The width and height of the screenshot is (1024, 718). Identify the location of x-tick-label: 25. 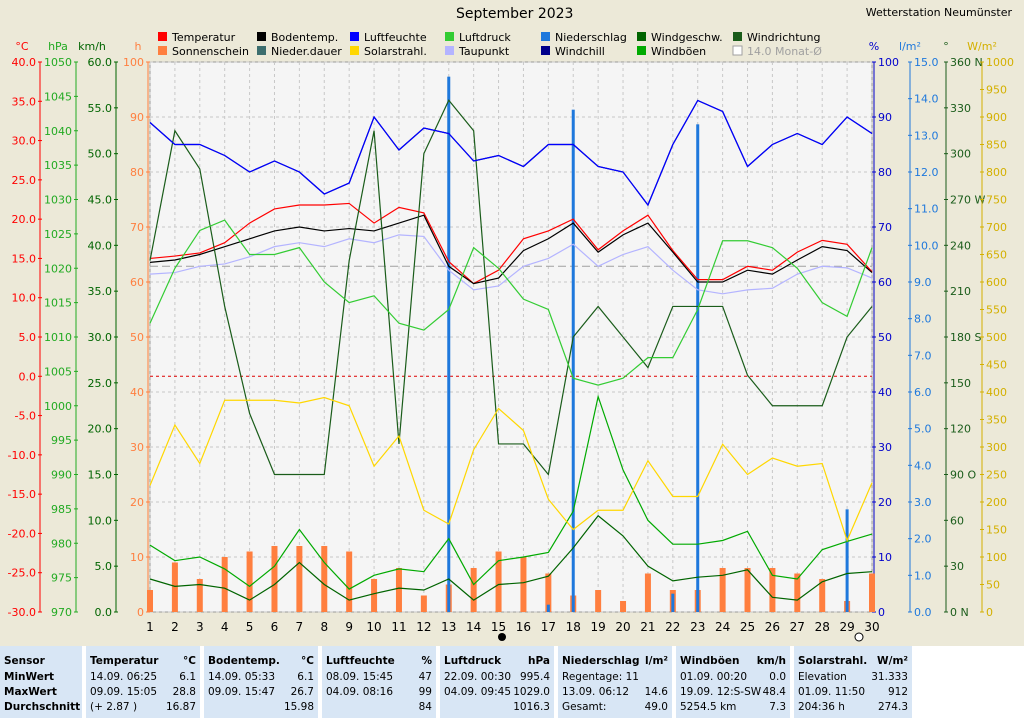
(747, 627).